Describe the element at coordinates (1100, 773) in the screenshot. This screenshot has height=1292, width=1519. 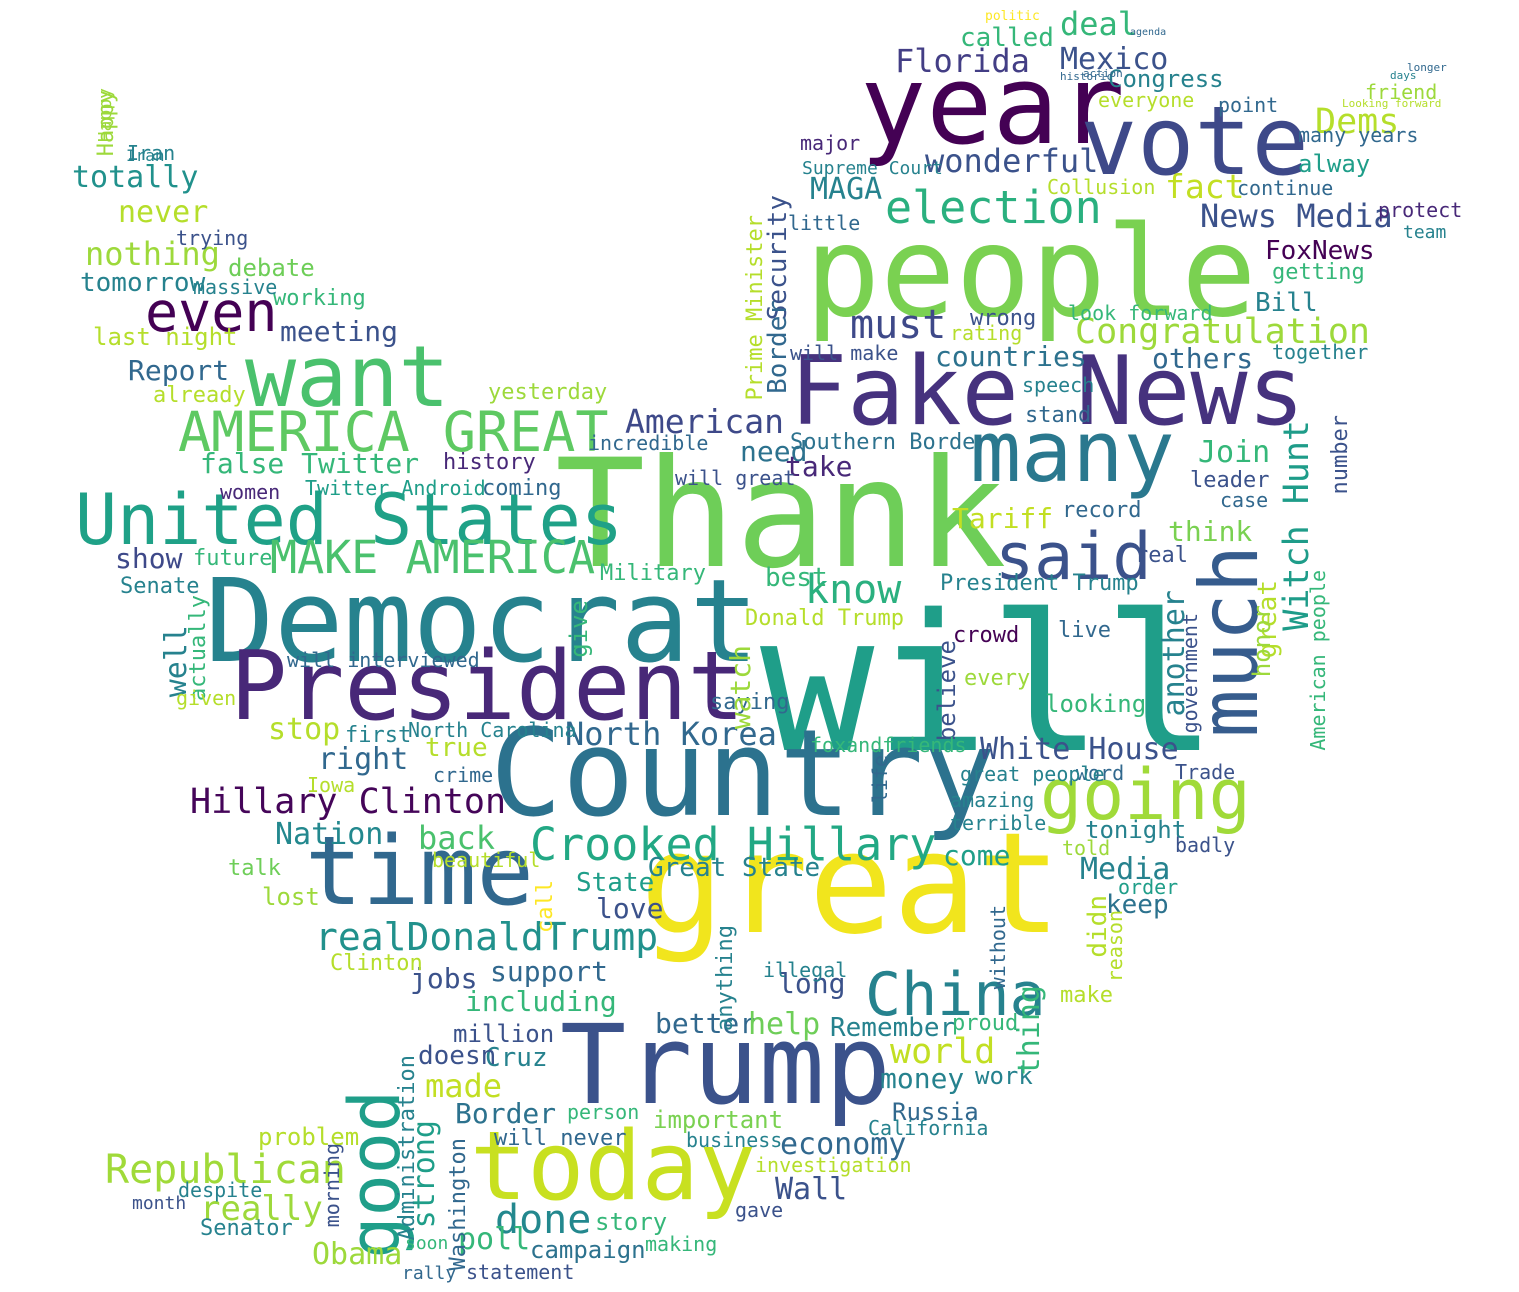
I see `cloud-word-word: word` at that location.